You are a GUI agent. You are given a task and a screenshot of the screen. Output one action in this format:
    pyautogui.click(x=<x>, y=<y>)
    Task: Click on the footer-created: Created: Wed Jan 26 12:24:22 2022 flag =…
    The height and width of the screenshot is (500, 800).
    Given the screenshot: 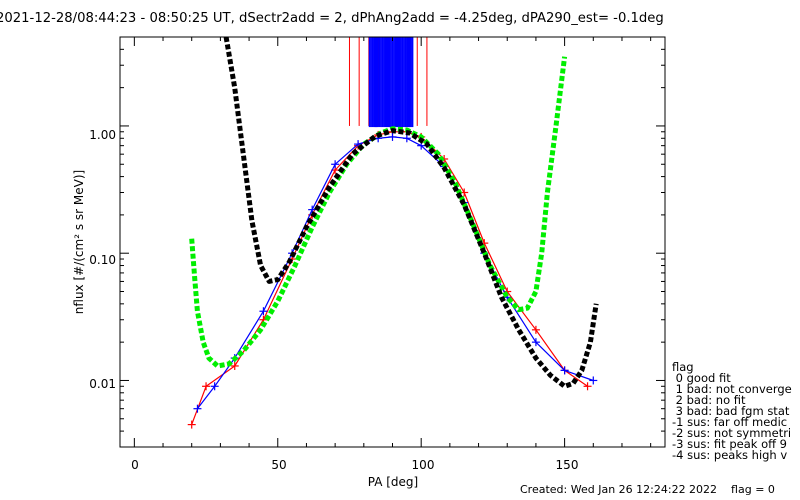 What is the action you would take?
    pyautogui.click(x=647, y=489)
    